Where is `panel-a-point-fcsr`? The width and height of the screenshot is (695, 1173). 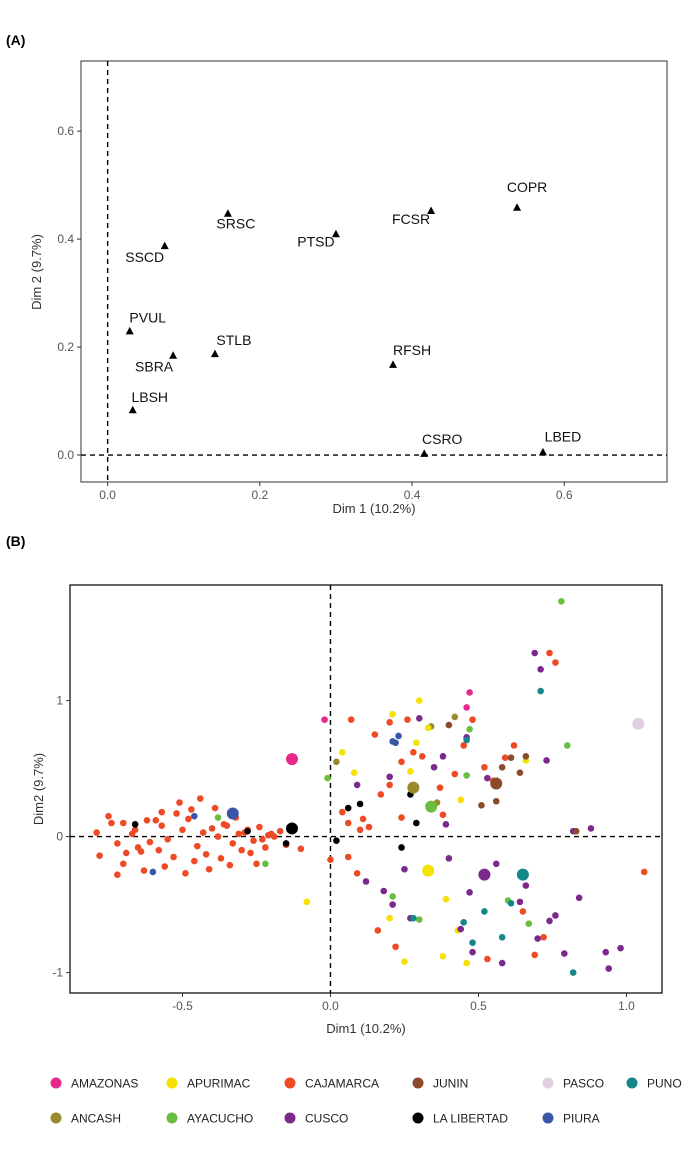 panel-a-point-fcsr is located at coordinates (431, 210).